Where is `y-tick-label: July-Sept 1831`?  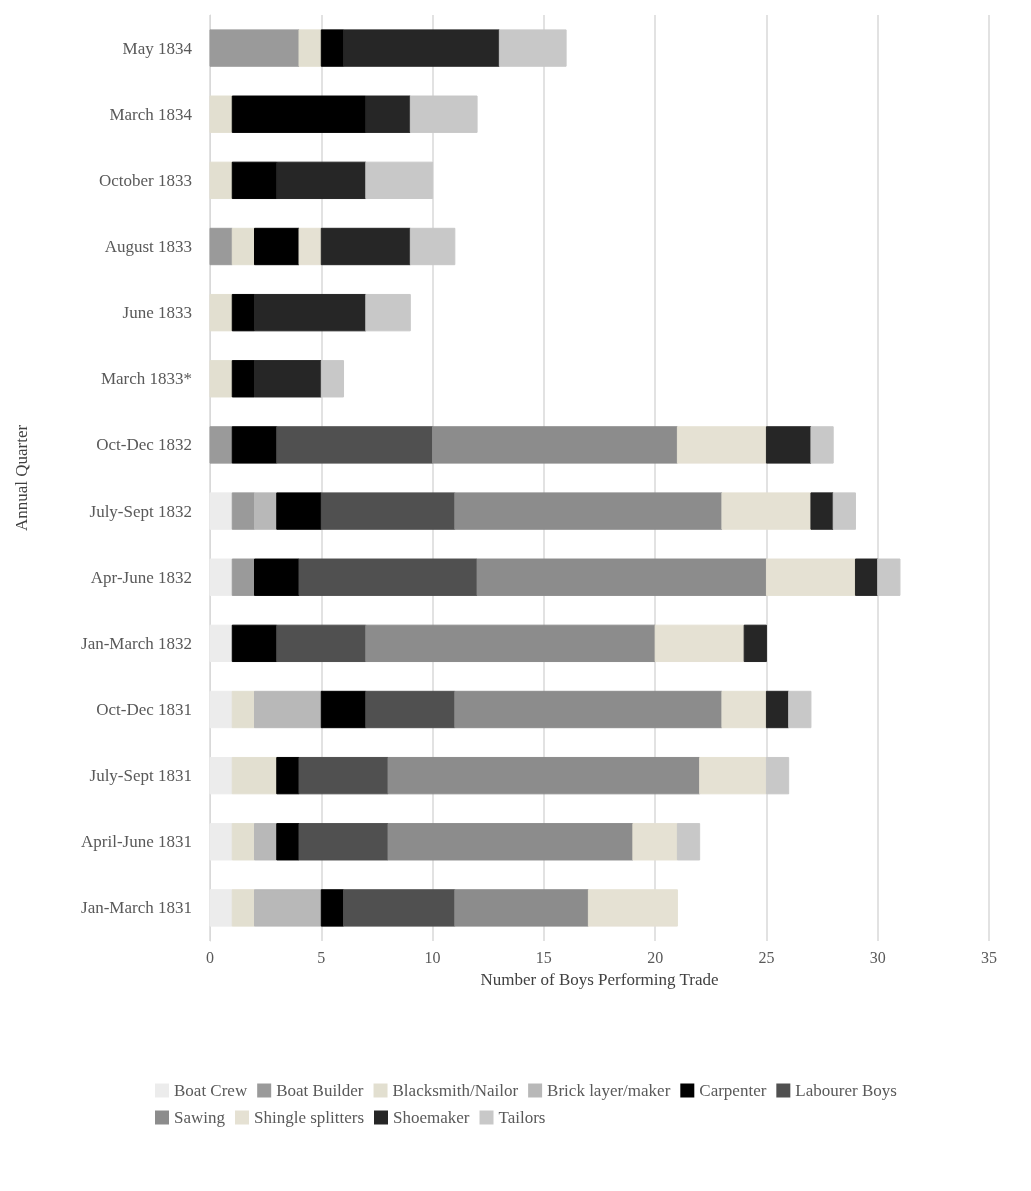
y-tick-label: July-Sept 1831 is located at coordinates (140, 776).